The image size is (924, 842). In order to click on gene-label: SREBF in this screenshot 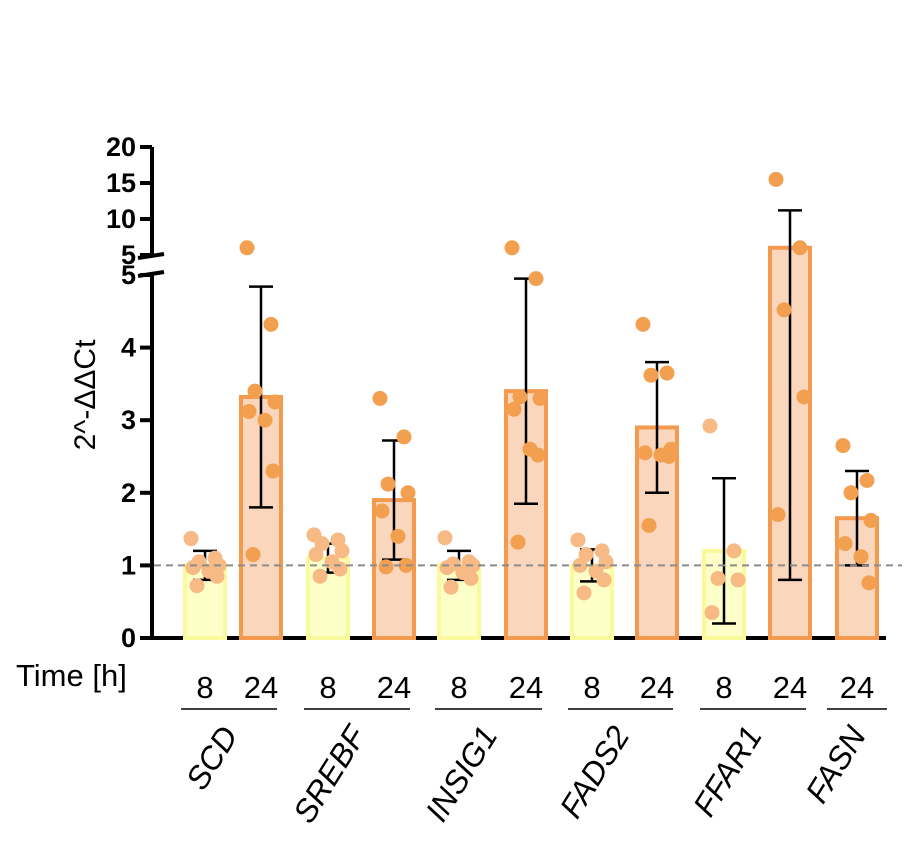, I will do `click(330, 774)`.